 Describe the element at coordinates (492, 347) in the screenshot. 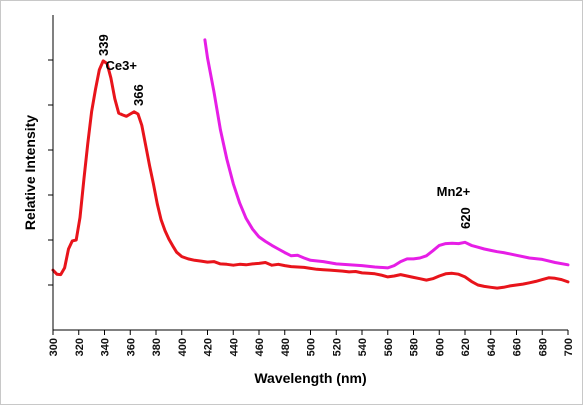

I see `x-tick-label: 640` at that location.